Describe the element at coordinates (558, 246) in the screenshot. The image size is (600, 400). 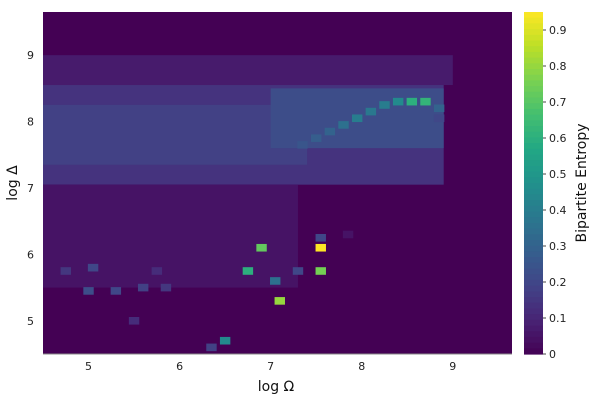
I see `colorbar-tick-label: 0.3` at that location.